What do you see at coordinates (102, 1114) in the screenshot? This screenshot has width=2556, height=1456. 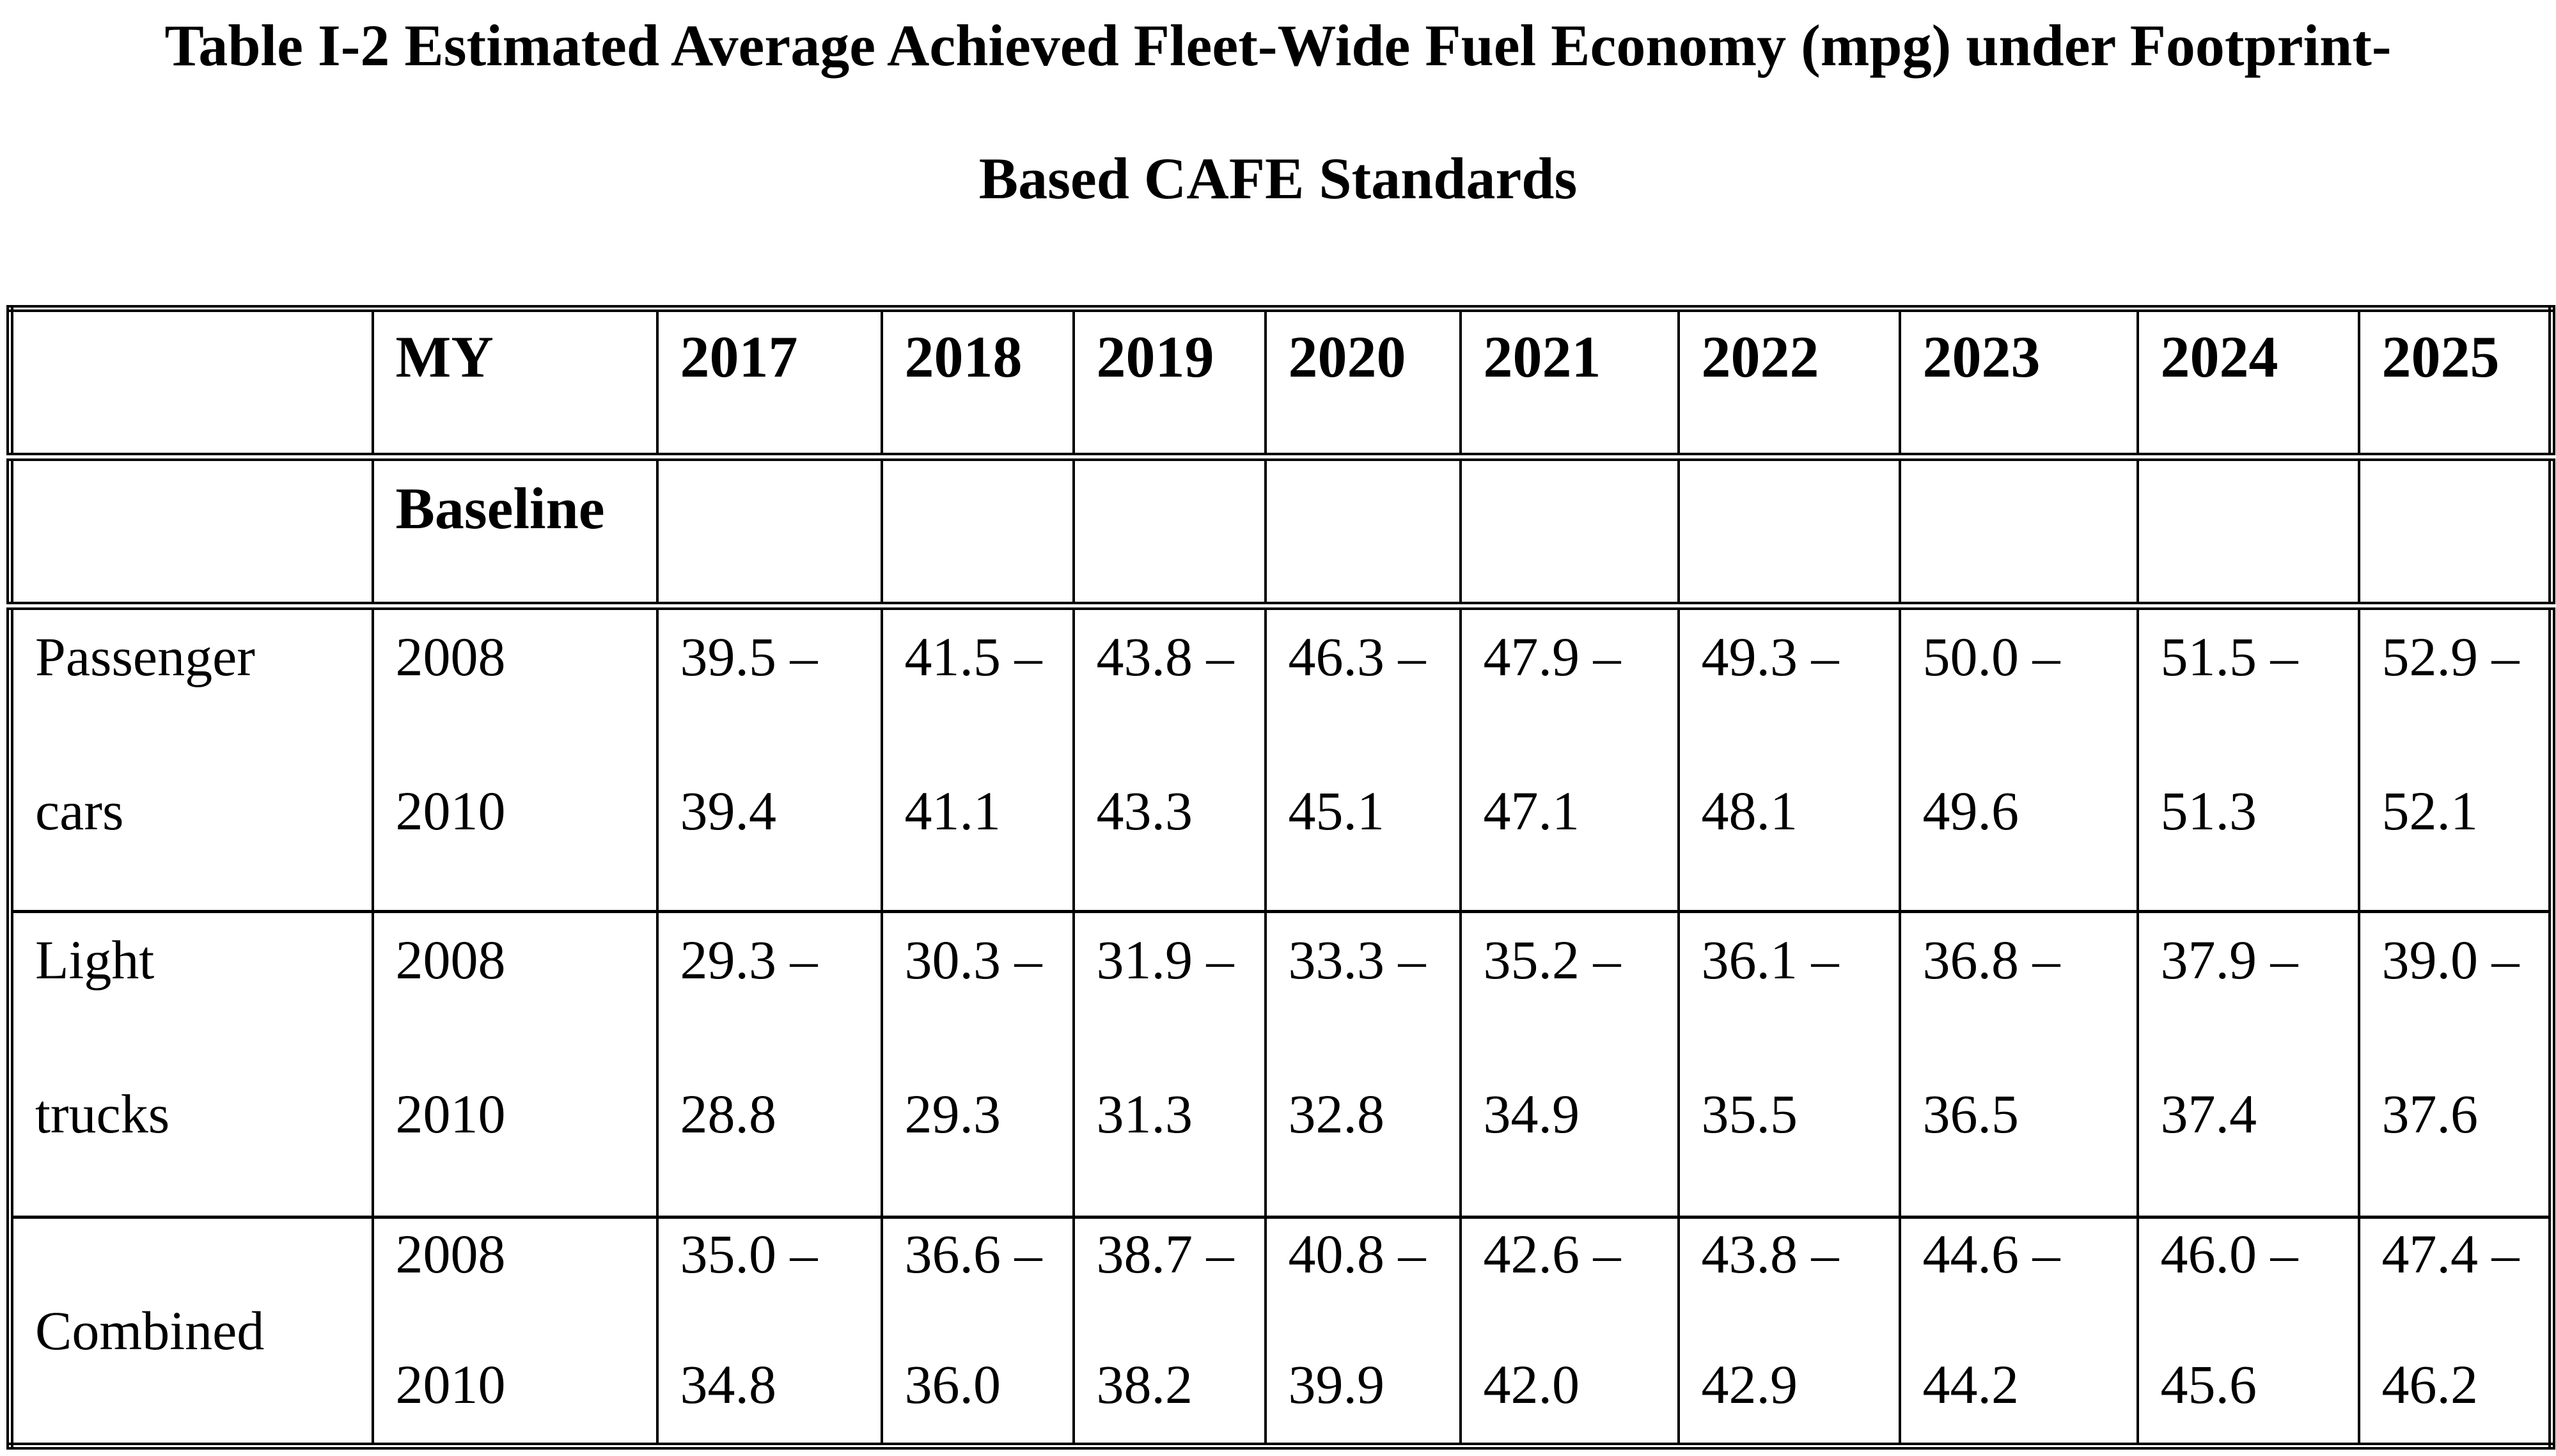 I see `cell-line: trucks` at bounding box center [102, 1114].